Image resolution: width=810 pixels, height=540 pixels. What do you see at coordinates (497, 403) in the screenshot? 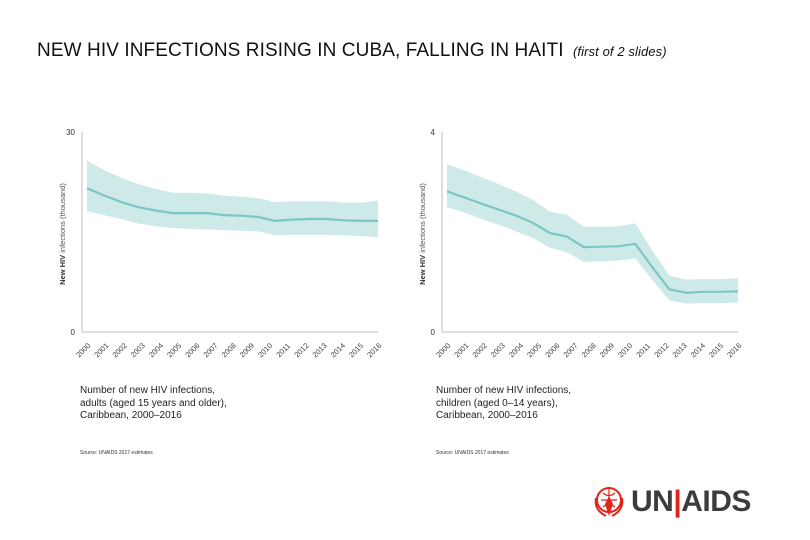
I see `caption-line: children (aged 0–14 years),` at bounding box center [497, 403].